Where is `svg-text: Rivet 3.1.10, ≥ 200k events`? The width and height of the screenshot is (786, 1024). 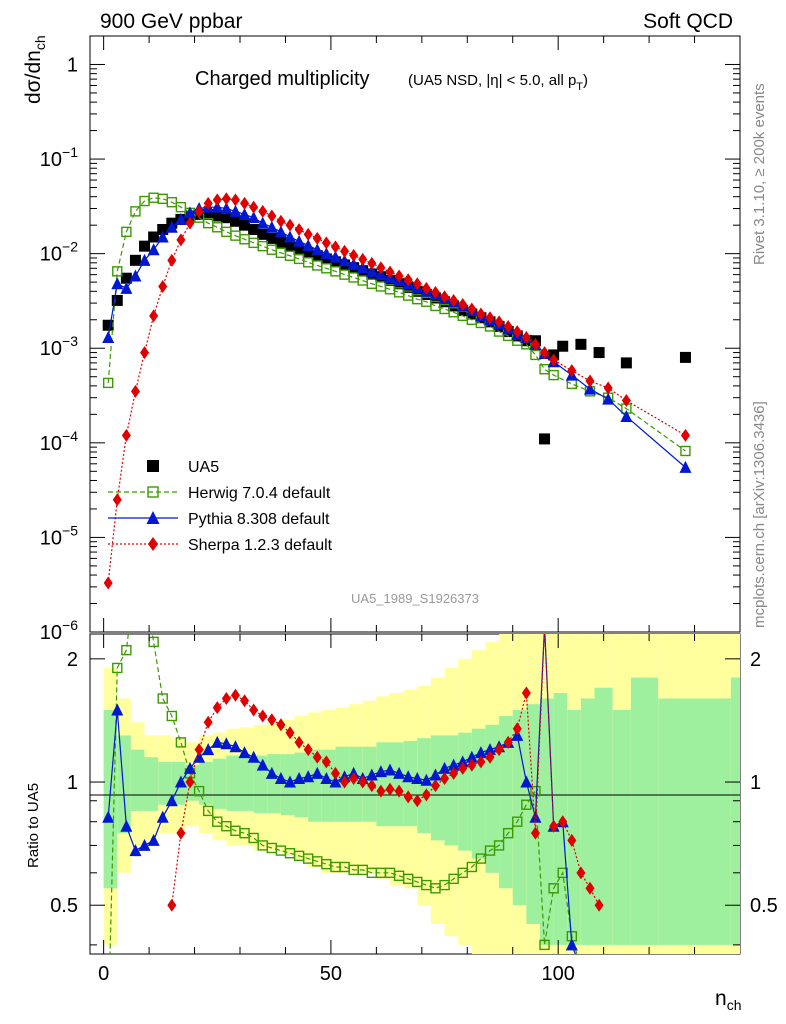 svg-text: Rivet 3.1.10, ≥ 200k events is located at coordinates (759, 174).